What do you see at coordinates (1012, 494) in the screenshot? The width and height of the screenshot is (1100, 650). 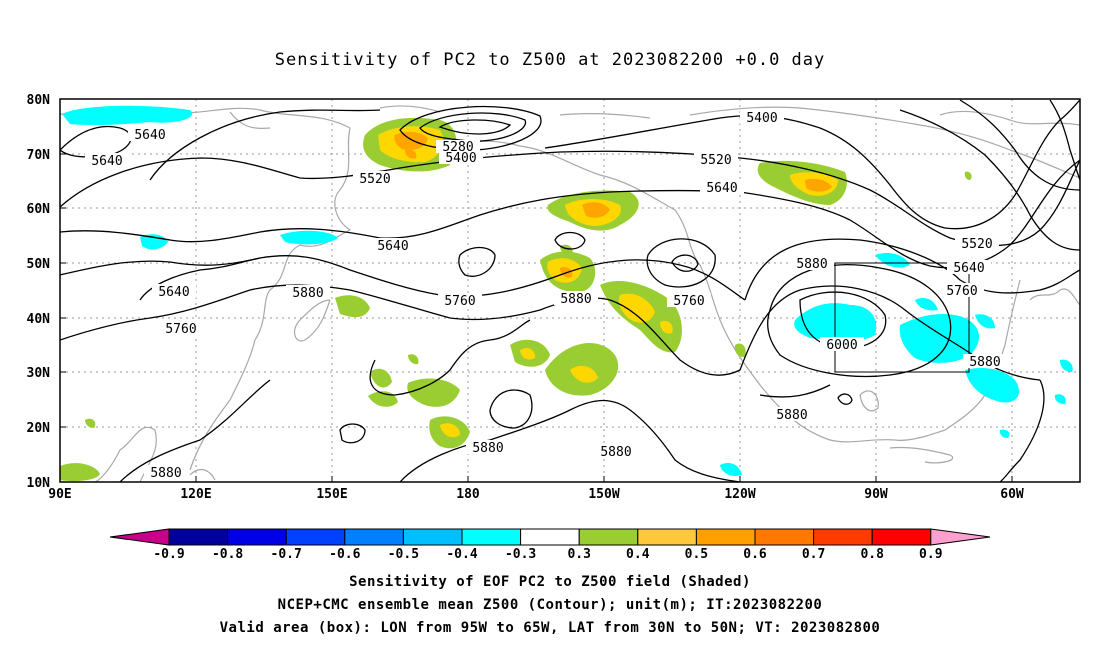 I see `lon-label: 60W` at bounding box center [1012, 494].